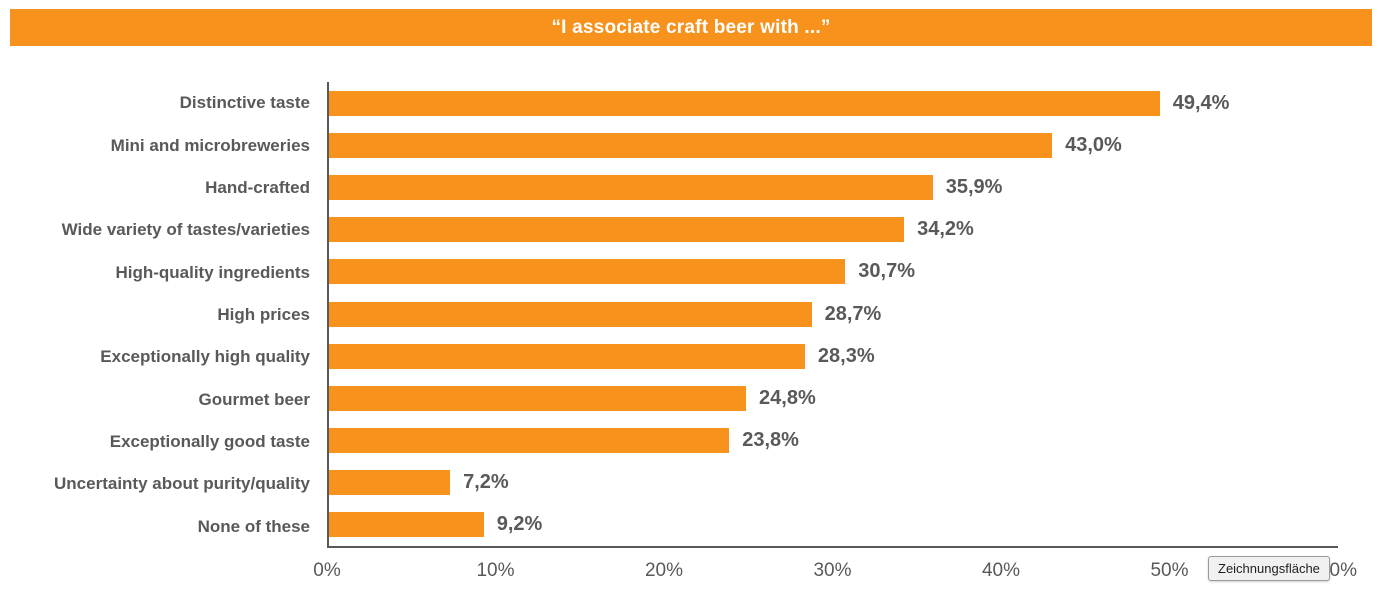 This screenshot has height=607, width=1379. Describe the element at coordinates (833, 398) in the screenshot. I see `bar-row: 24,8%` at that location.